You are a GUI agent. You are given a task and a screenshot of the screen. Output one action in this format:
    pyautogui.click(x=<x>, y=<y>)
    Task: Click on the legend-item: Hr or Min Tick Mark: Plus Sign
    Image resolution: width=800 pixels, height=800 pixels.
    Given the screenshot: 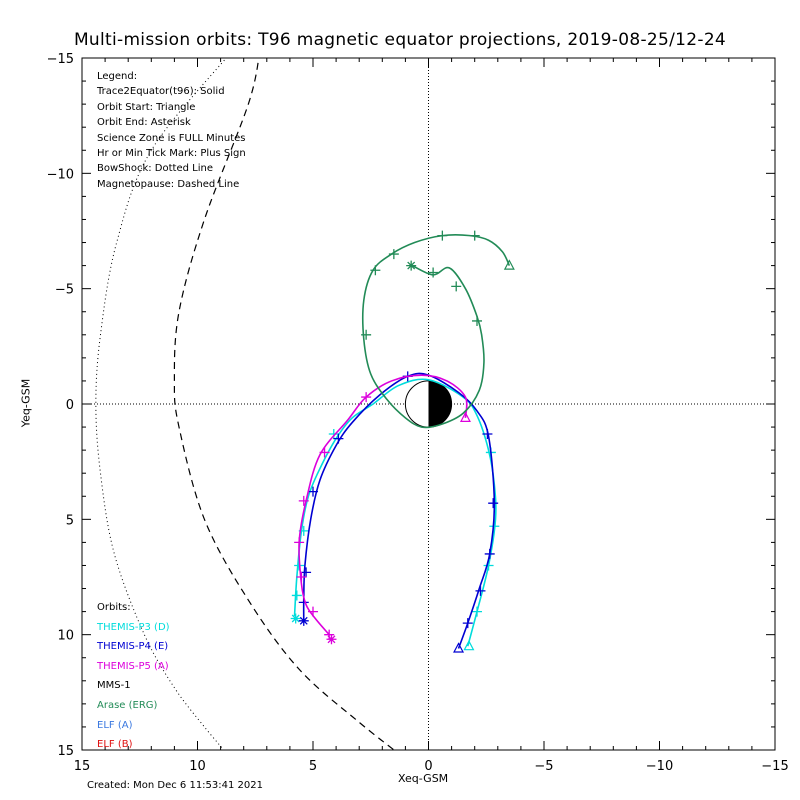 What is the action you would take?
    pyautogui.click(x=171, y=154)
    